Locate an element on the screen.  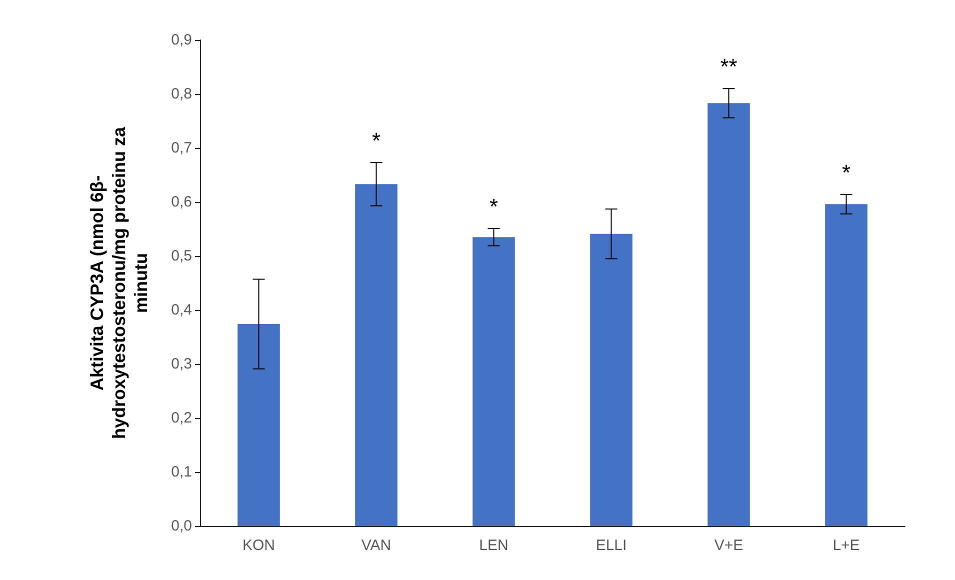
y-tick-label: 0,4 is located at coordinates (181, 310).